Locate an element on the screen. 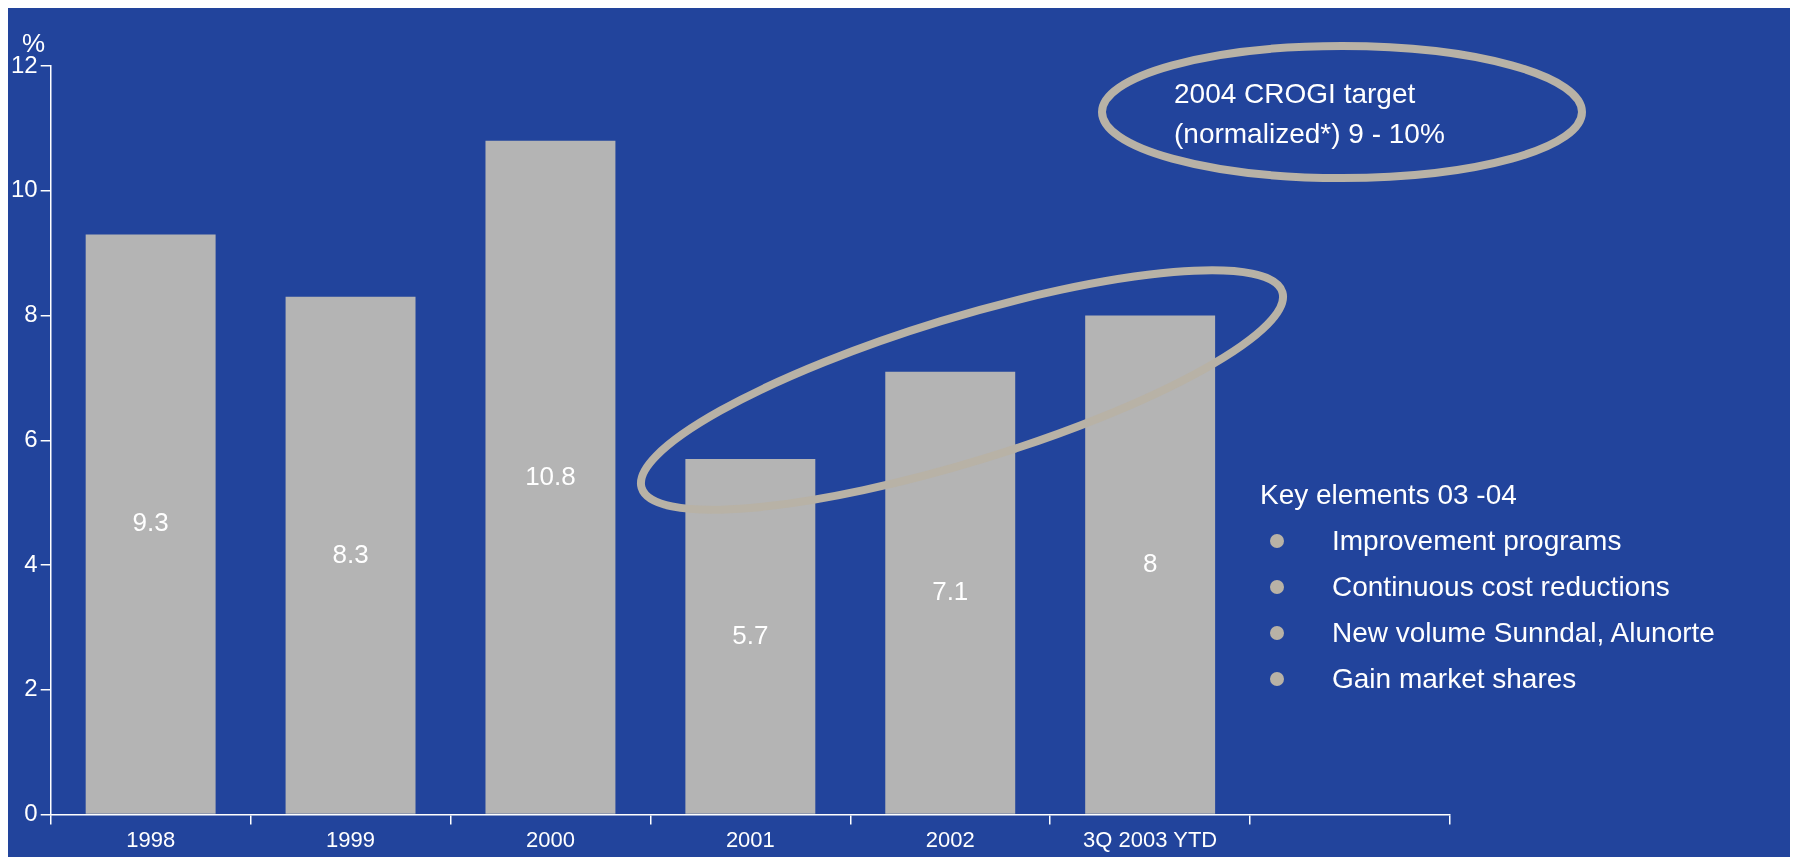  annotation: New volume Sunndal, Alunorte is located at coordinates (1523, 632).